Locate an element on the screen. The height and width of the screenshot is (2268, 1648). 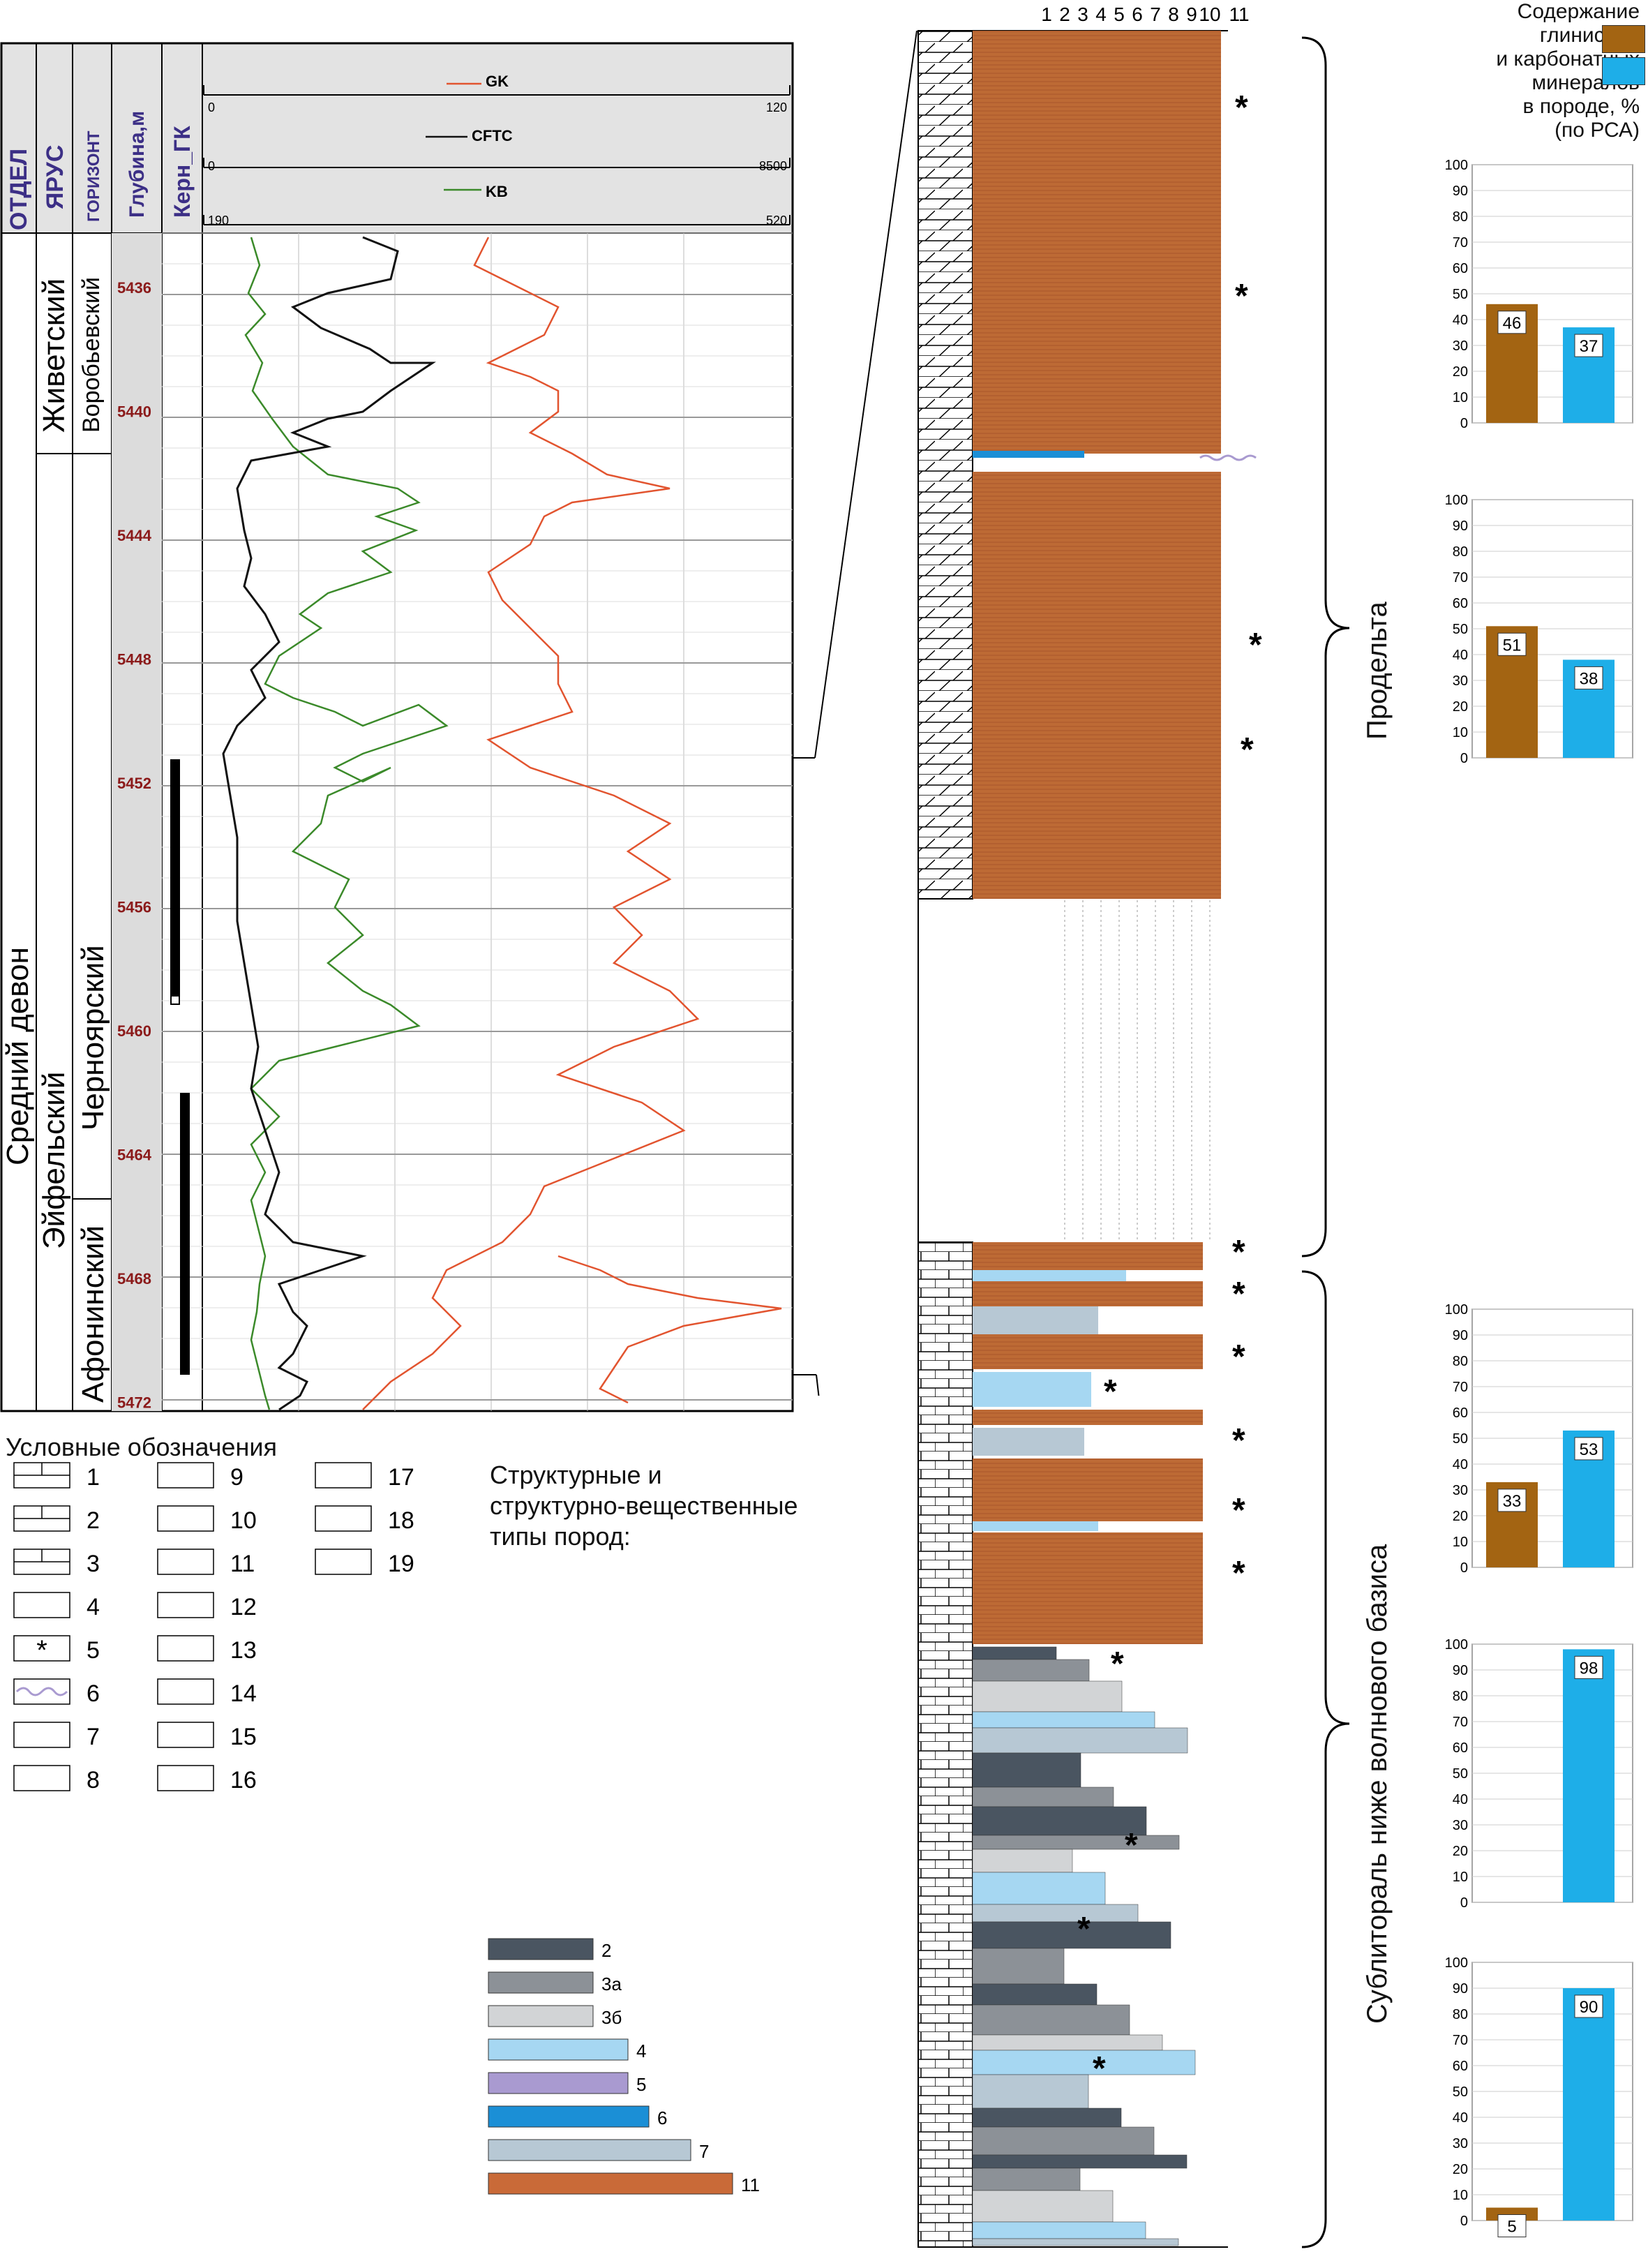
type-label: 4 is located at coordinates (641, 2051).